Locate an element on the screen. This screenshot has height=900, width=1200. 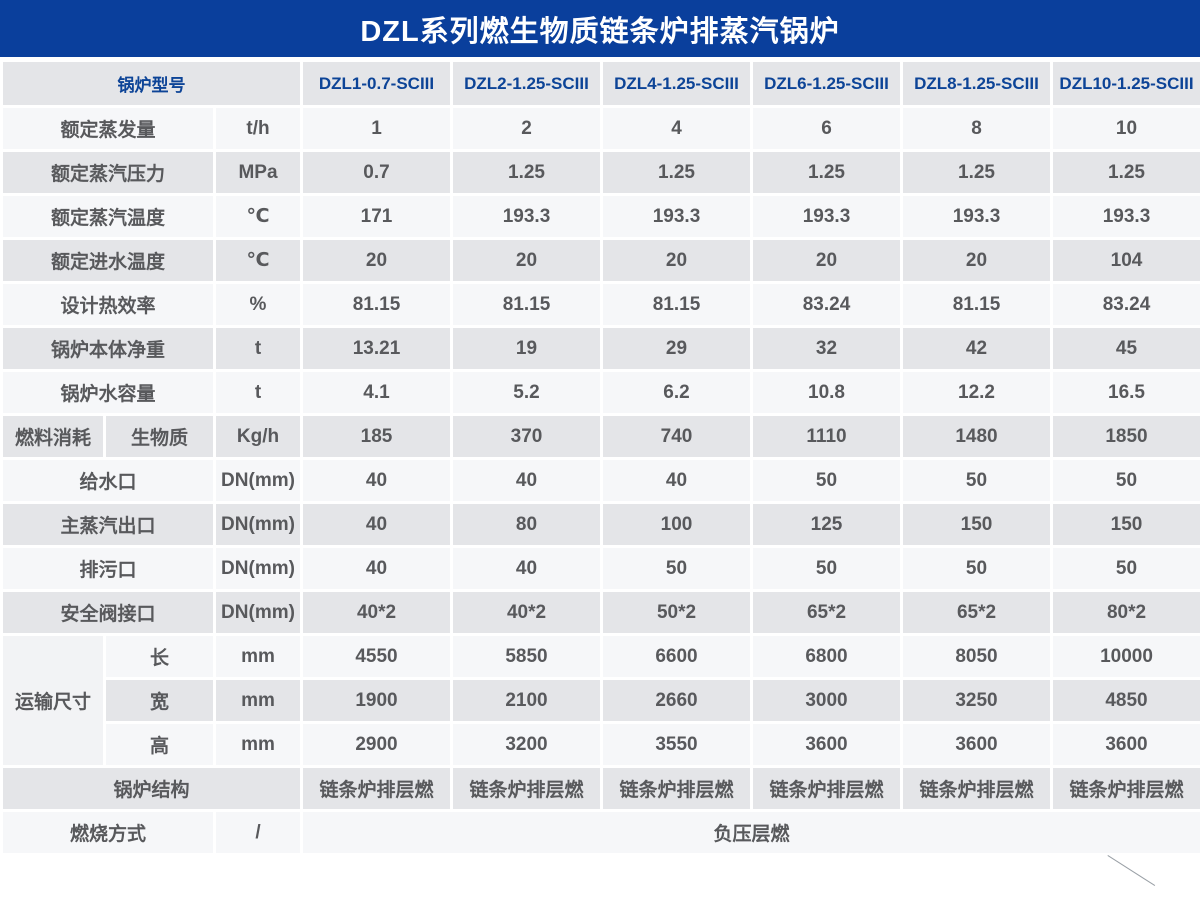
merged-value-cell: 负压层燃 is located at coordinates (750, 832).